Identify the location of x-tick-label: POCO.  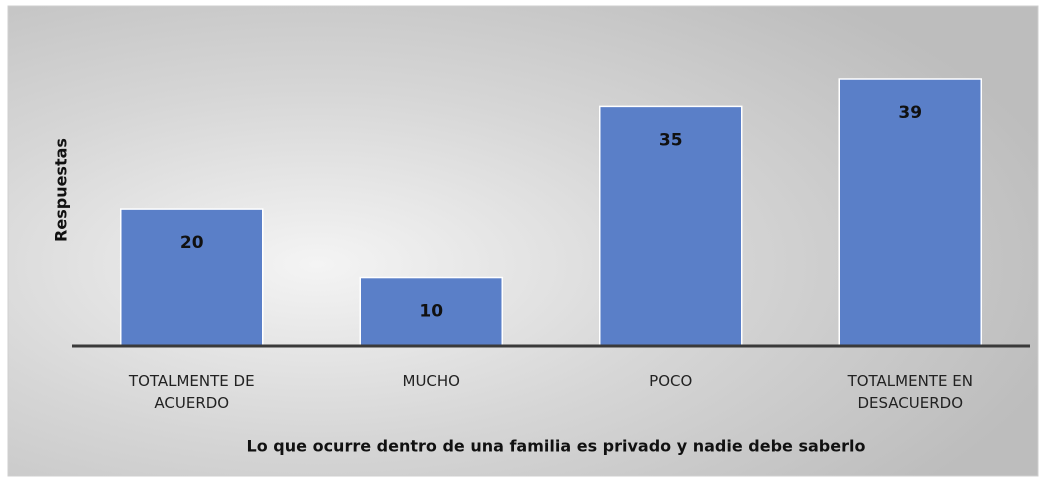
(671, 381).